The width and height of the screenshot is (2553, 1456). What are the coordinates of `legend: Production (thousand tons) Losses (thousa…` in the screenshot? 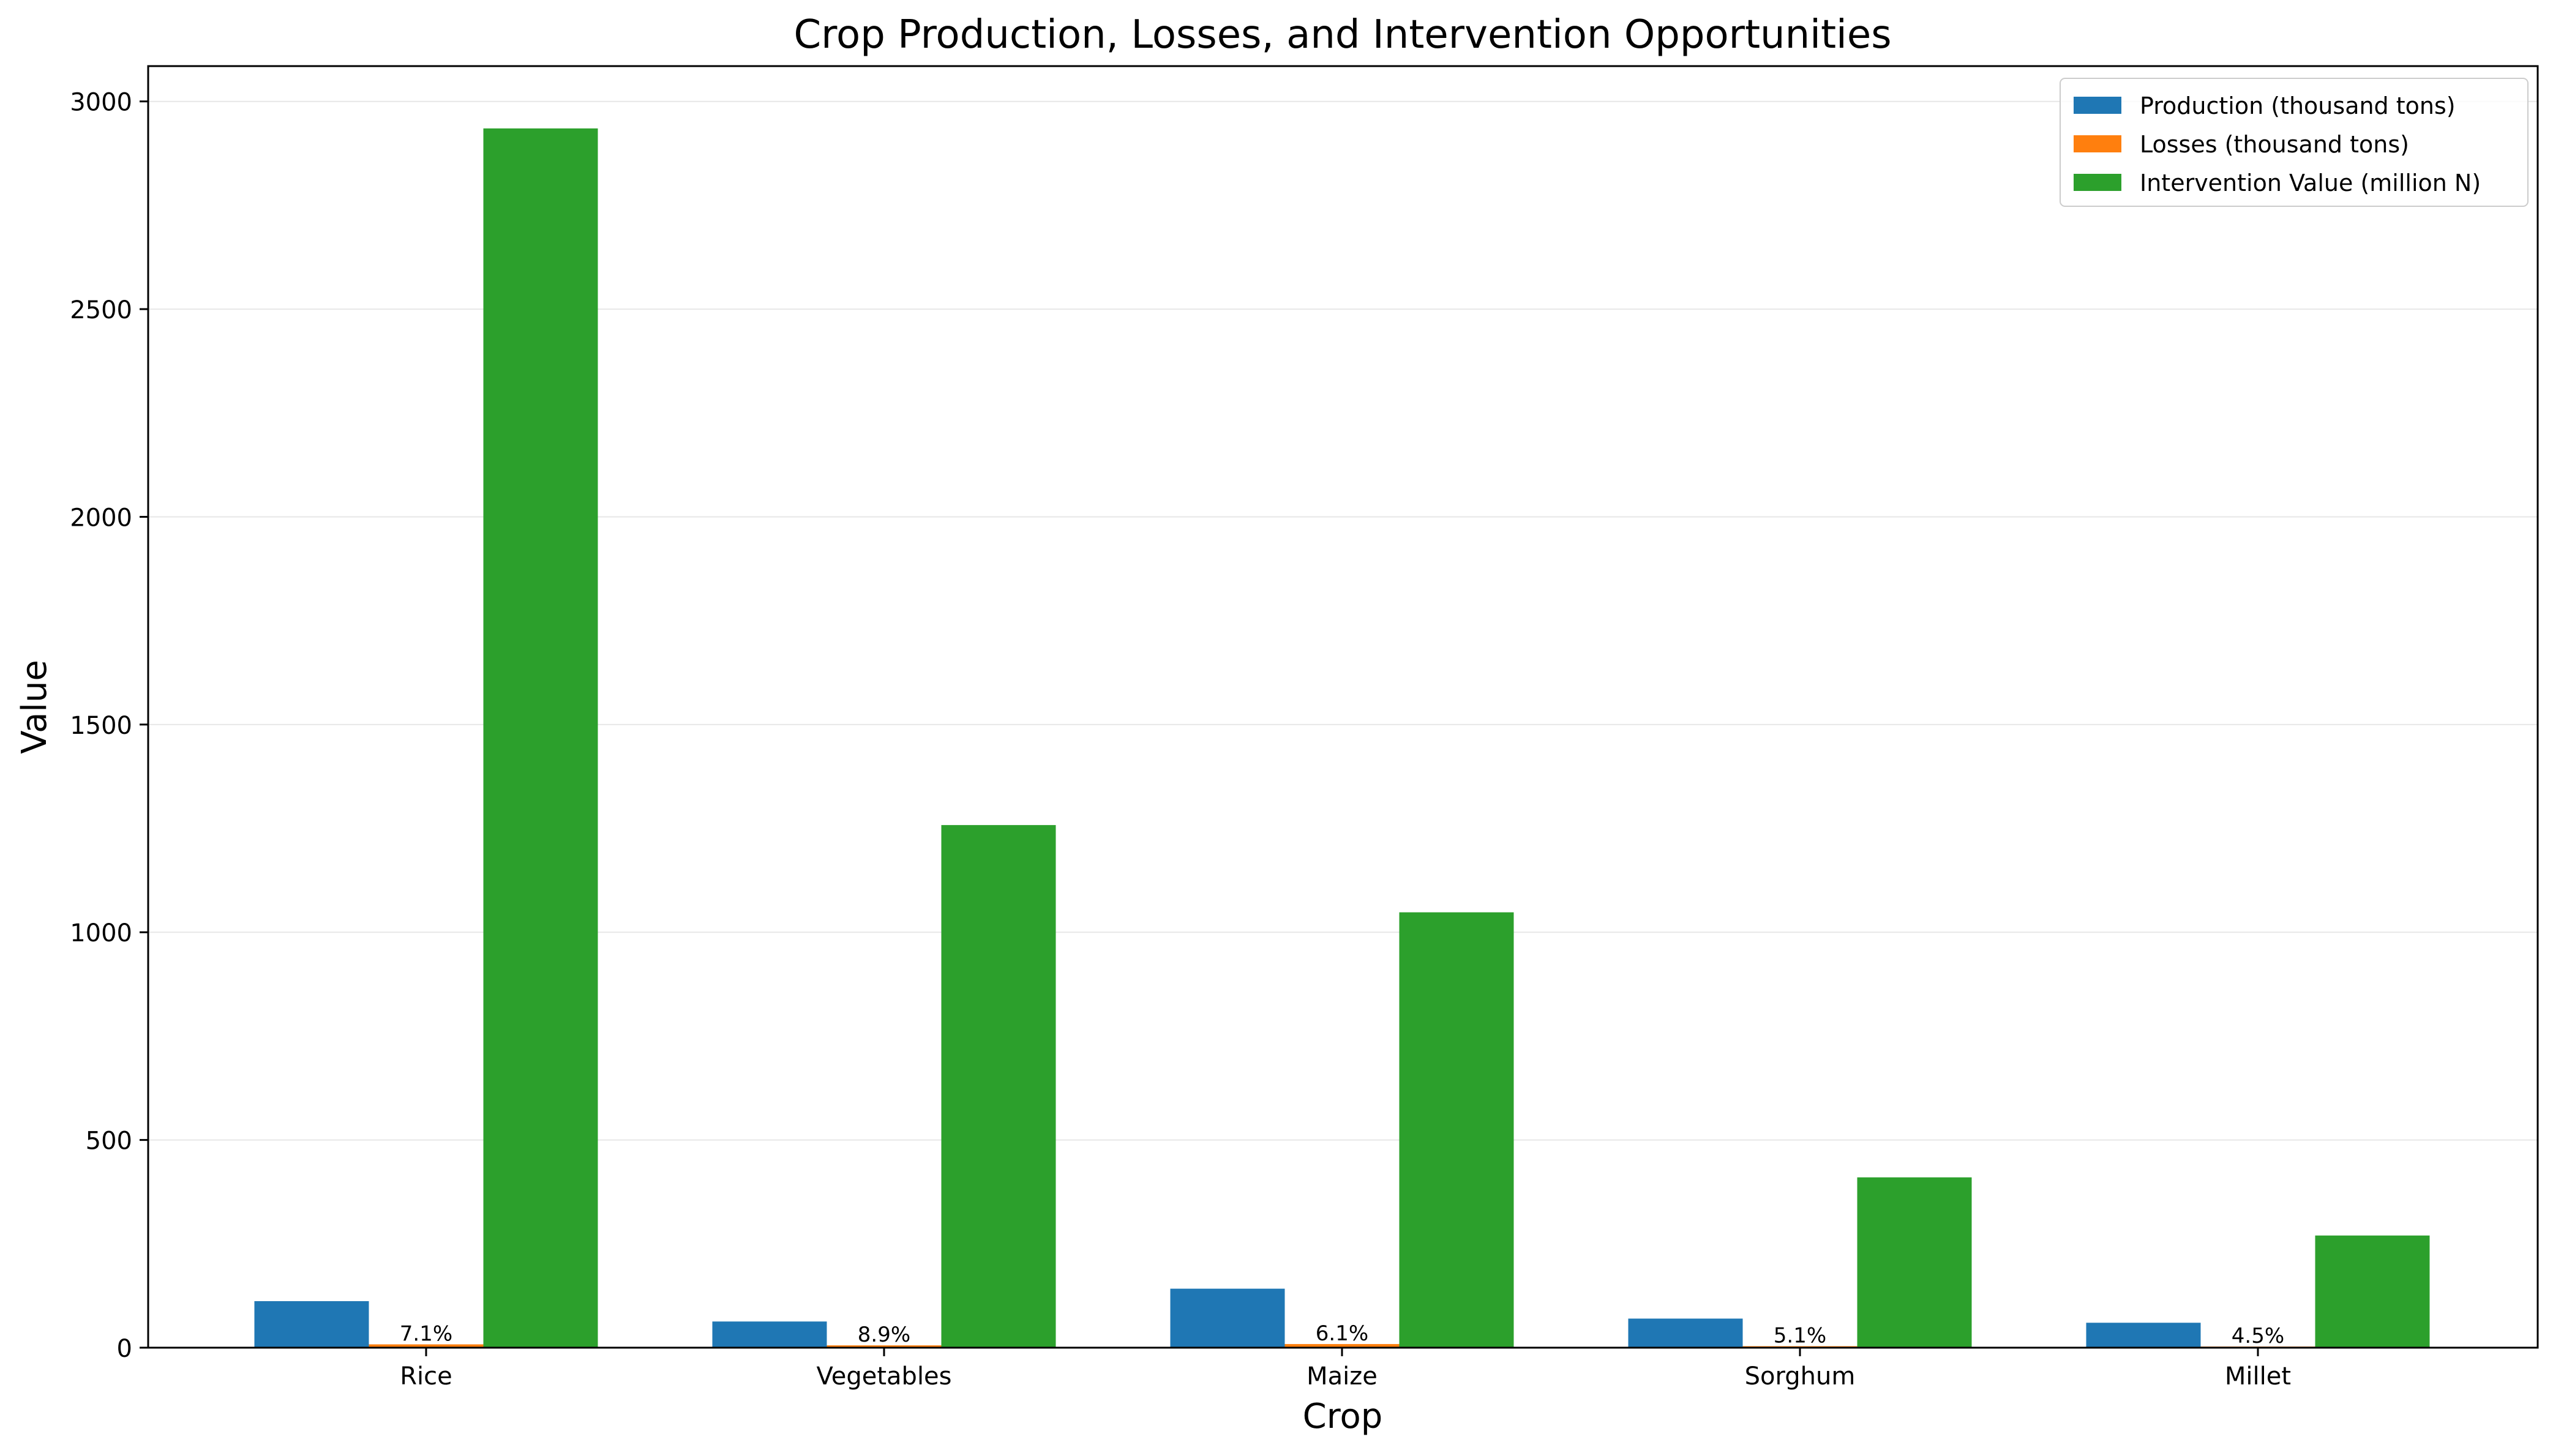 It's located at (2295, 142).